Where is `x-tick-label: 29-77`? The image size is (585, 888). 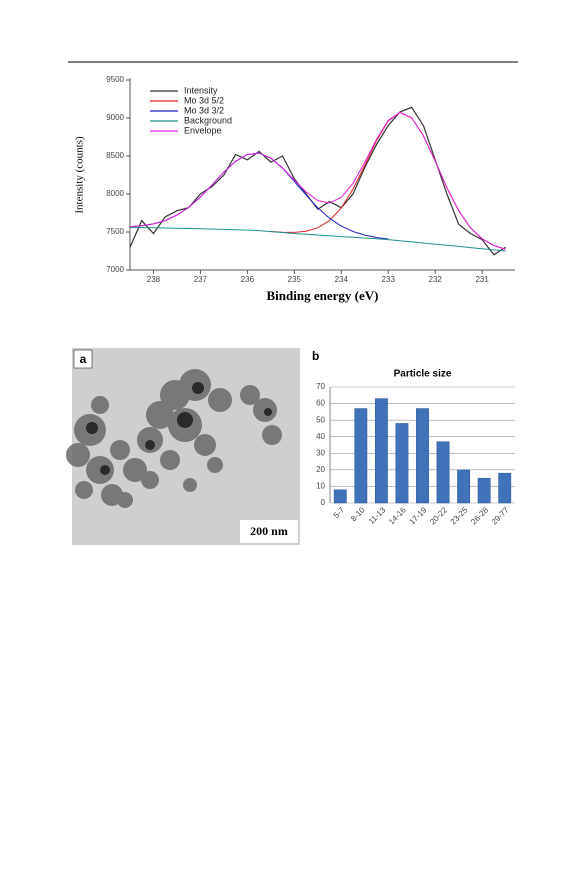
x-tick-label: 29-77 is located at coordinates (500, 515).